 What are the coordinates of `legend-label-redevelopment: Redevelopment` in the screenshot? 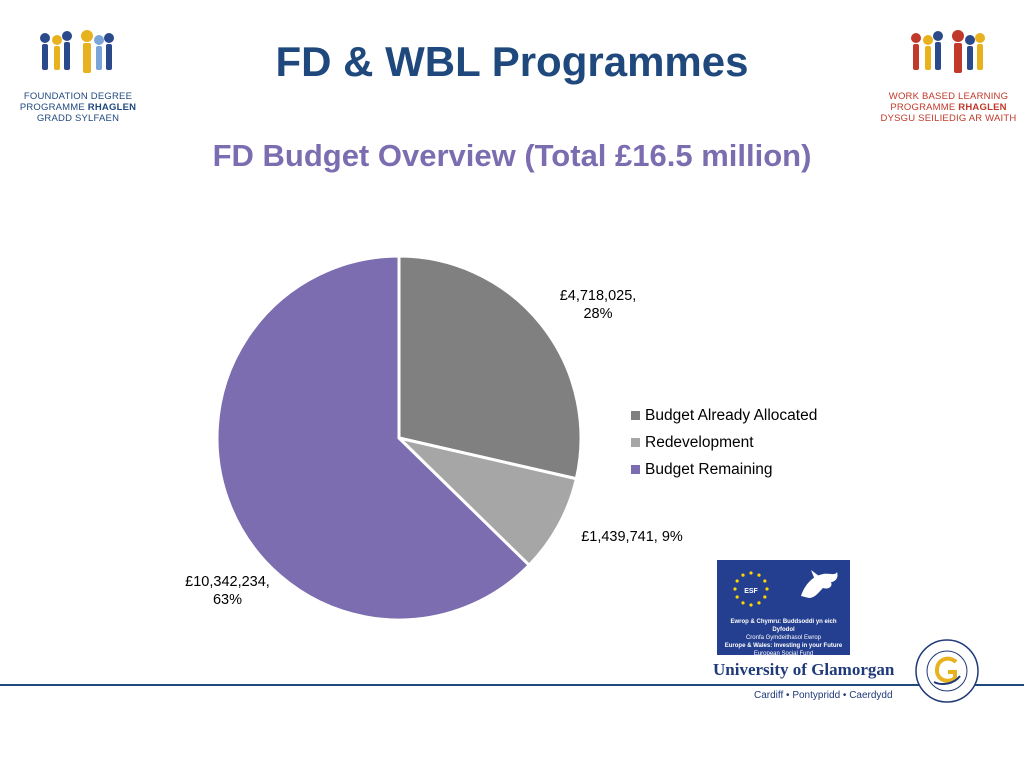 It's located at (699, 442).